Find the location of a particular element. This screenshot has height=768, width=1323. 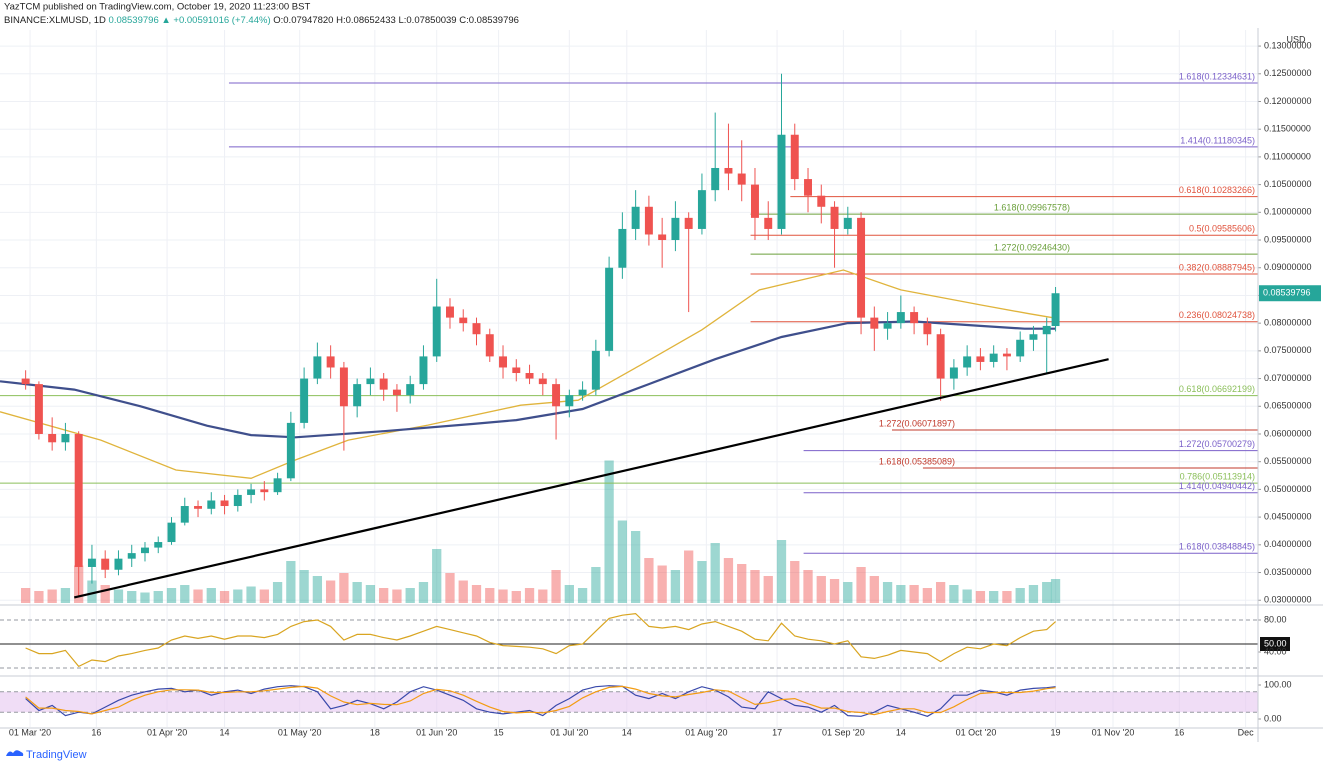

y-tick-label: 100.00 is located at coordinates (1278, 684).